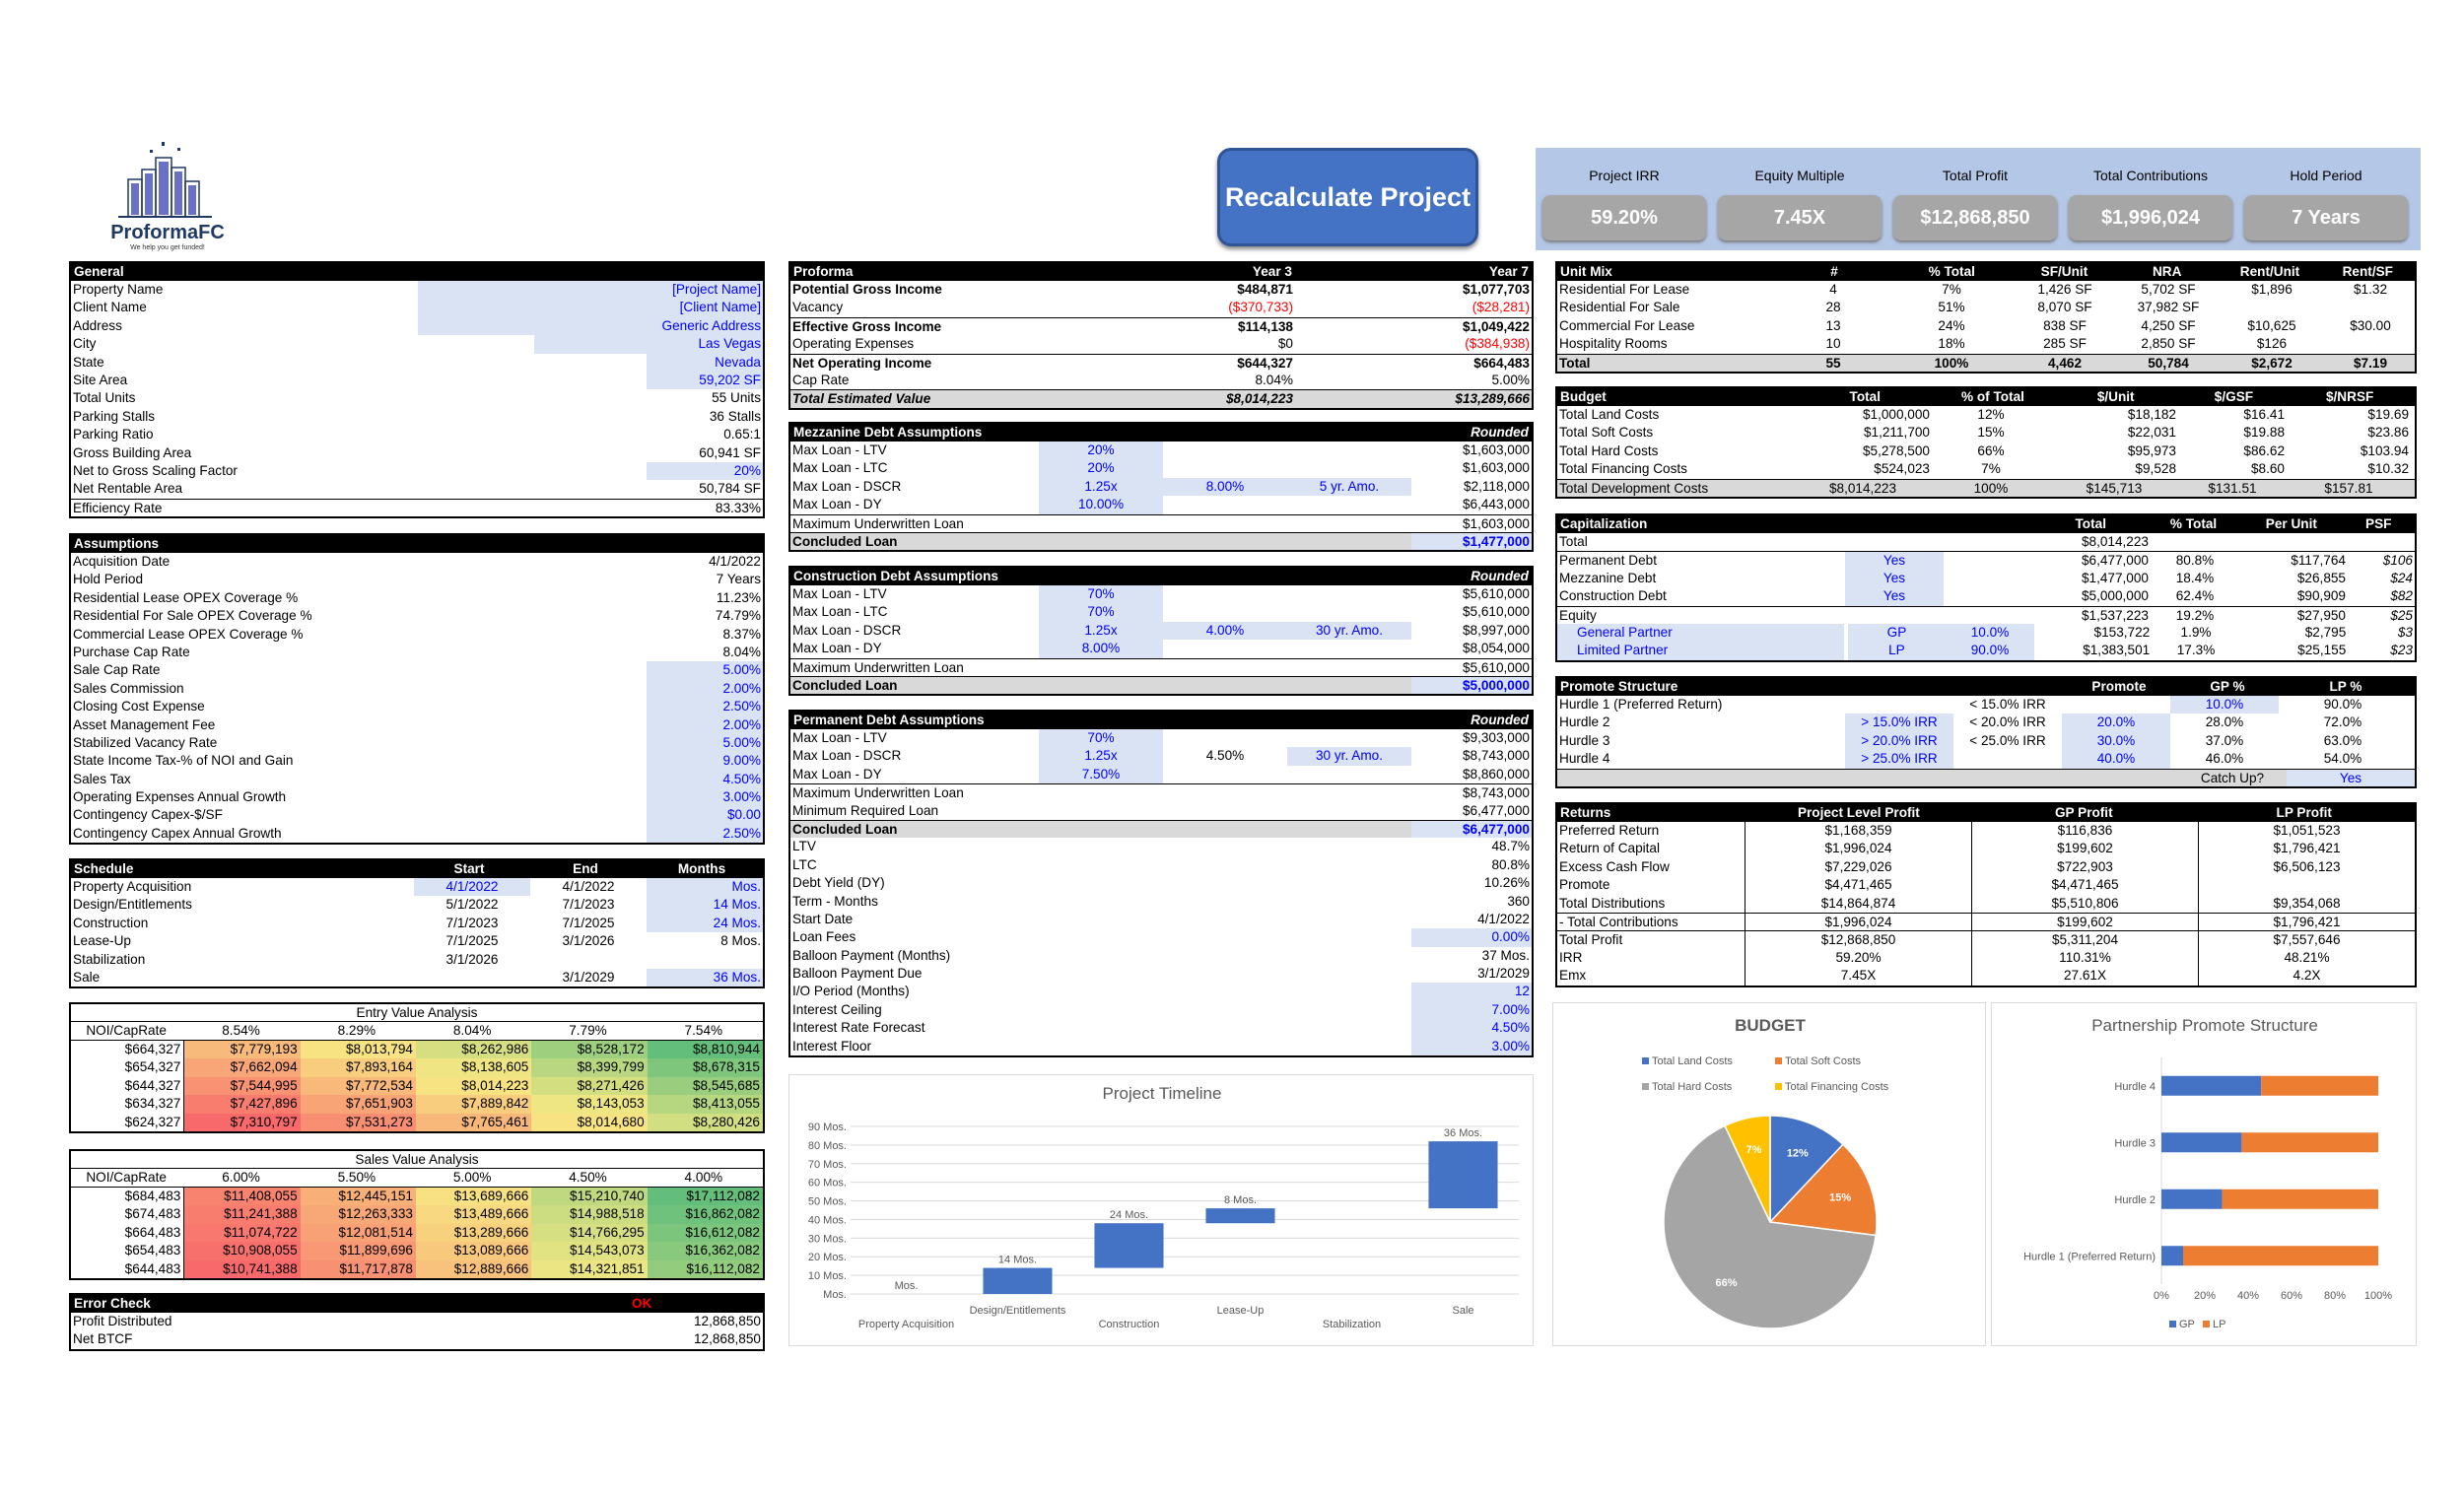 The width and height of the screenshot is (2464, 1496). What do you see at coordinates (2351, 777) in the screenshot?
I see `catch-up-value: Yes` at bounding box center [2351, 777].